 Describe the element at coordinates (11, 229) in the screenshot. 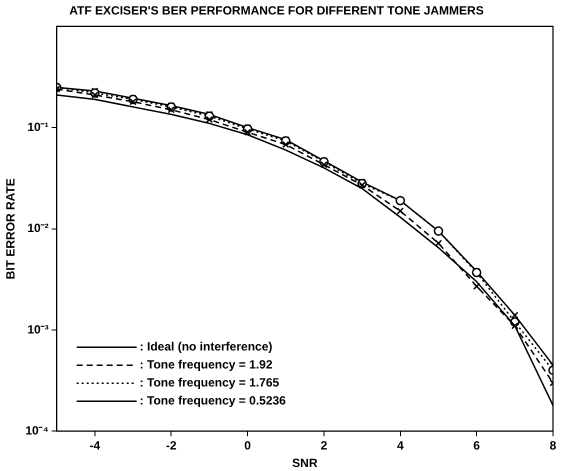

I see `y-axis-title: BIT ERROR RATE` at that location.